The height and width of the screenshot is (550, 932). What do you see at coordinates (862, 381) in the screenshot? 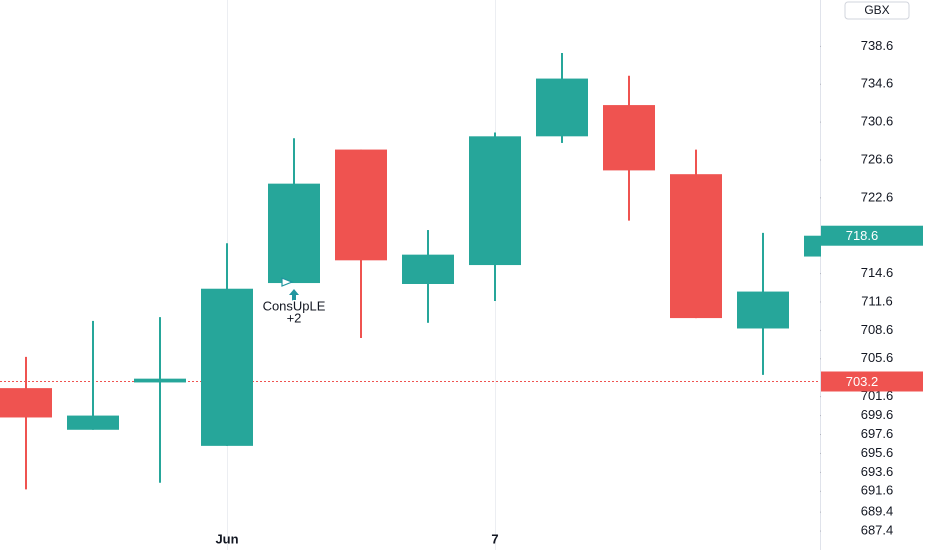
I see `price-label: 703.2` at bounding box center [862, 381].